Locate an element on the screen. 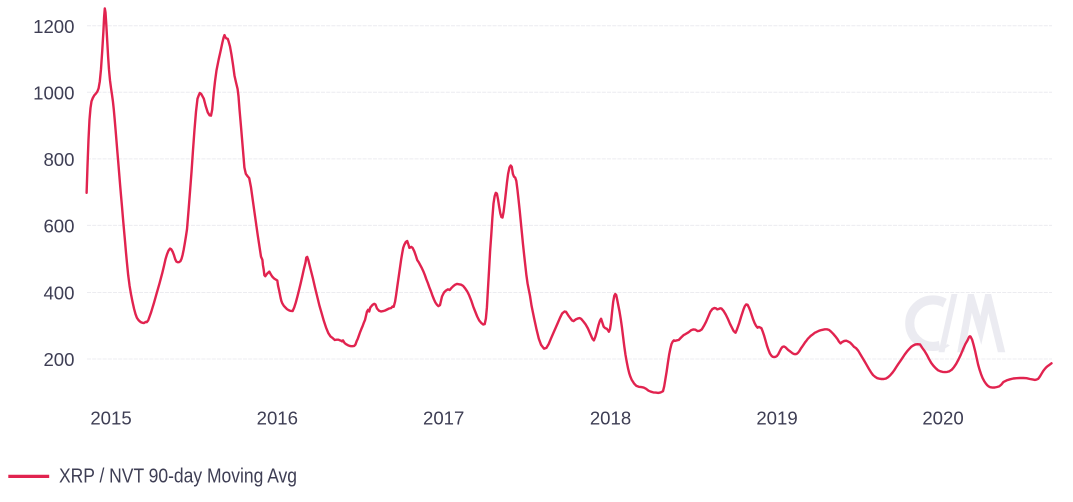 The width and height of the screenshot is (1073, 502). svg-text: 200 is located at coordinates (58, 359).